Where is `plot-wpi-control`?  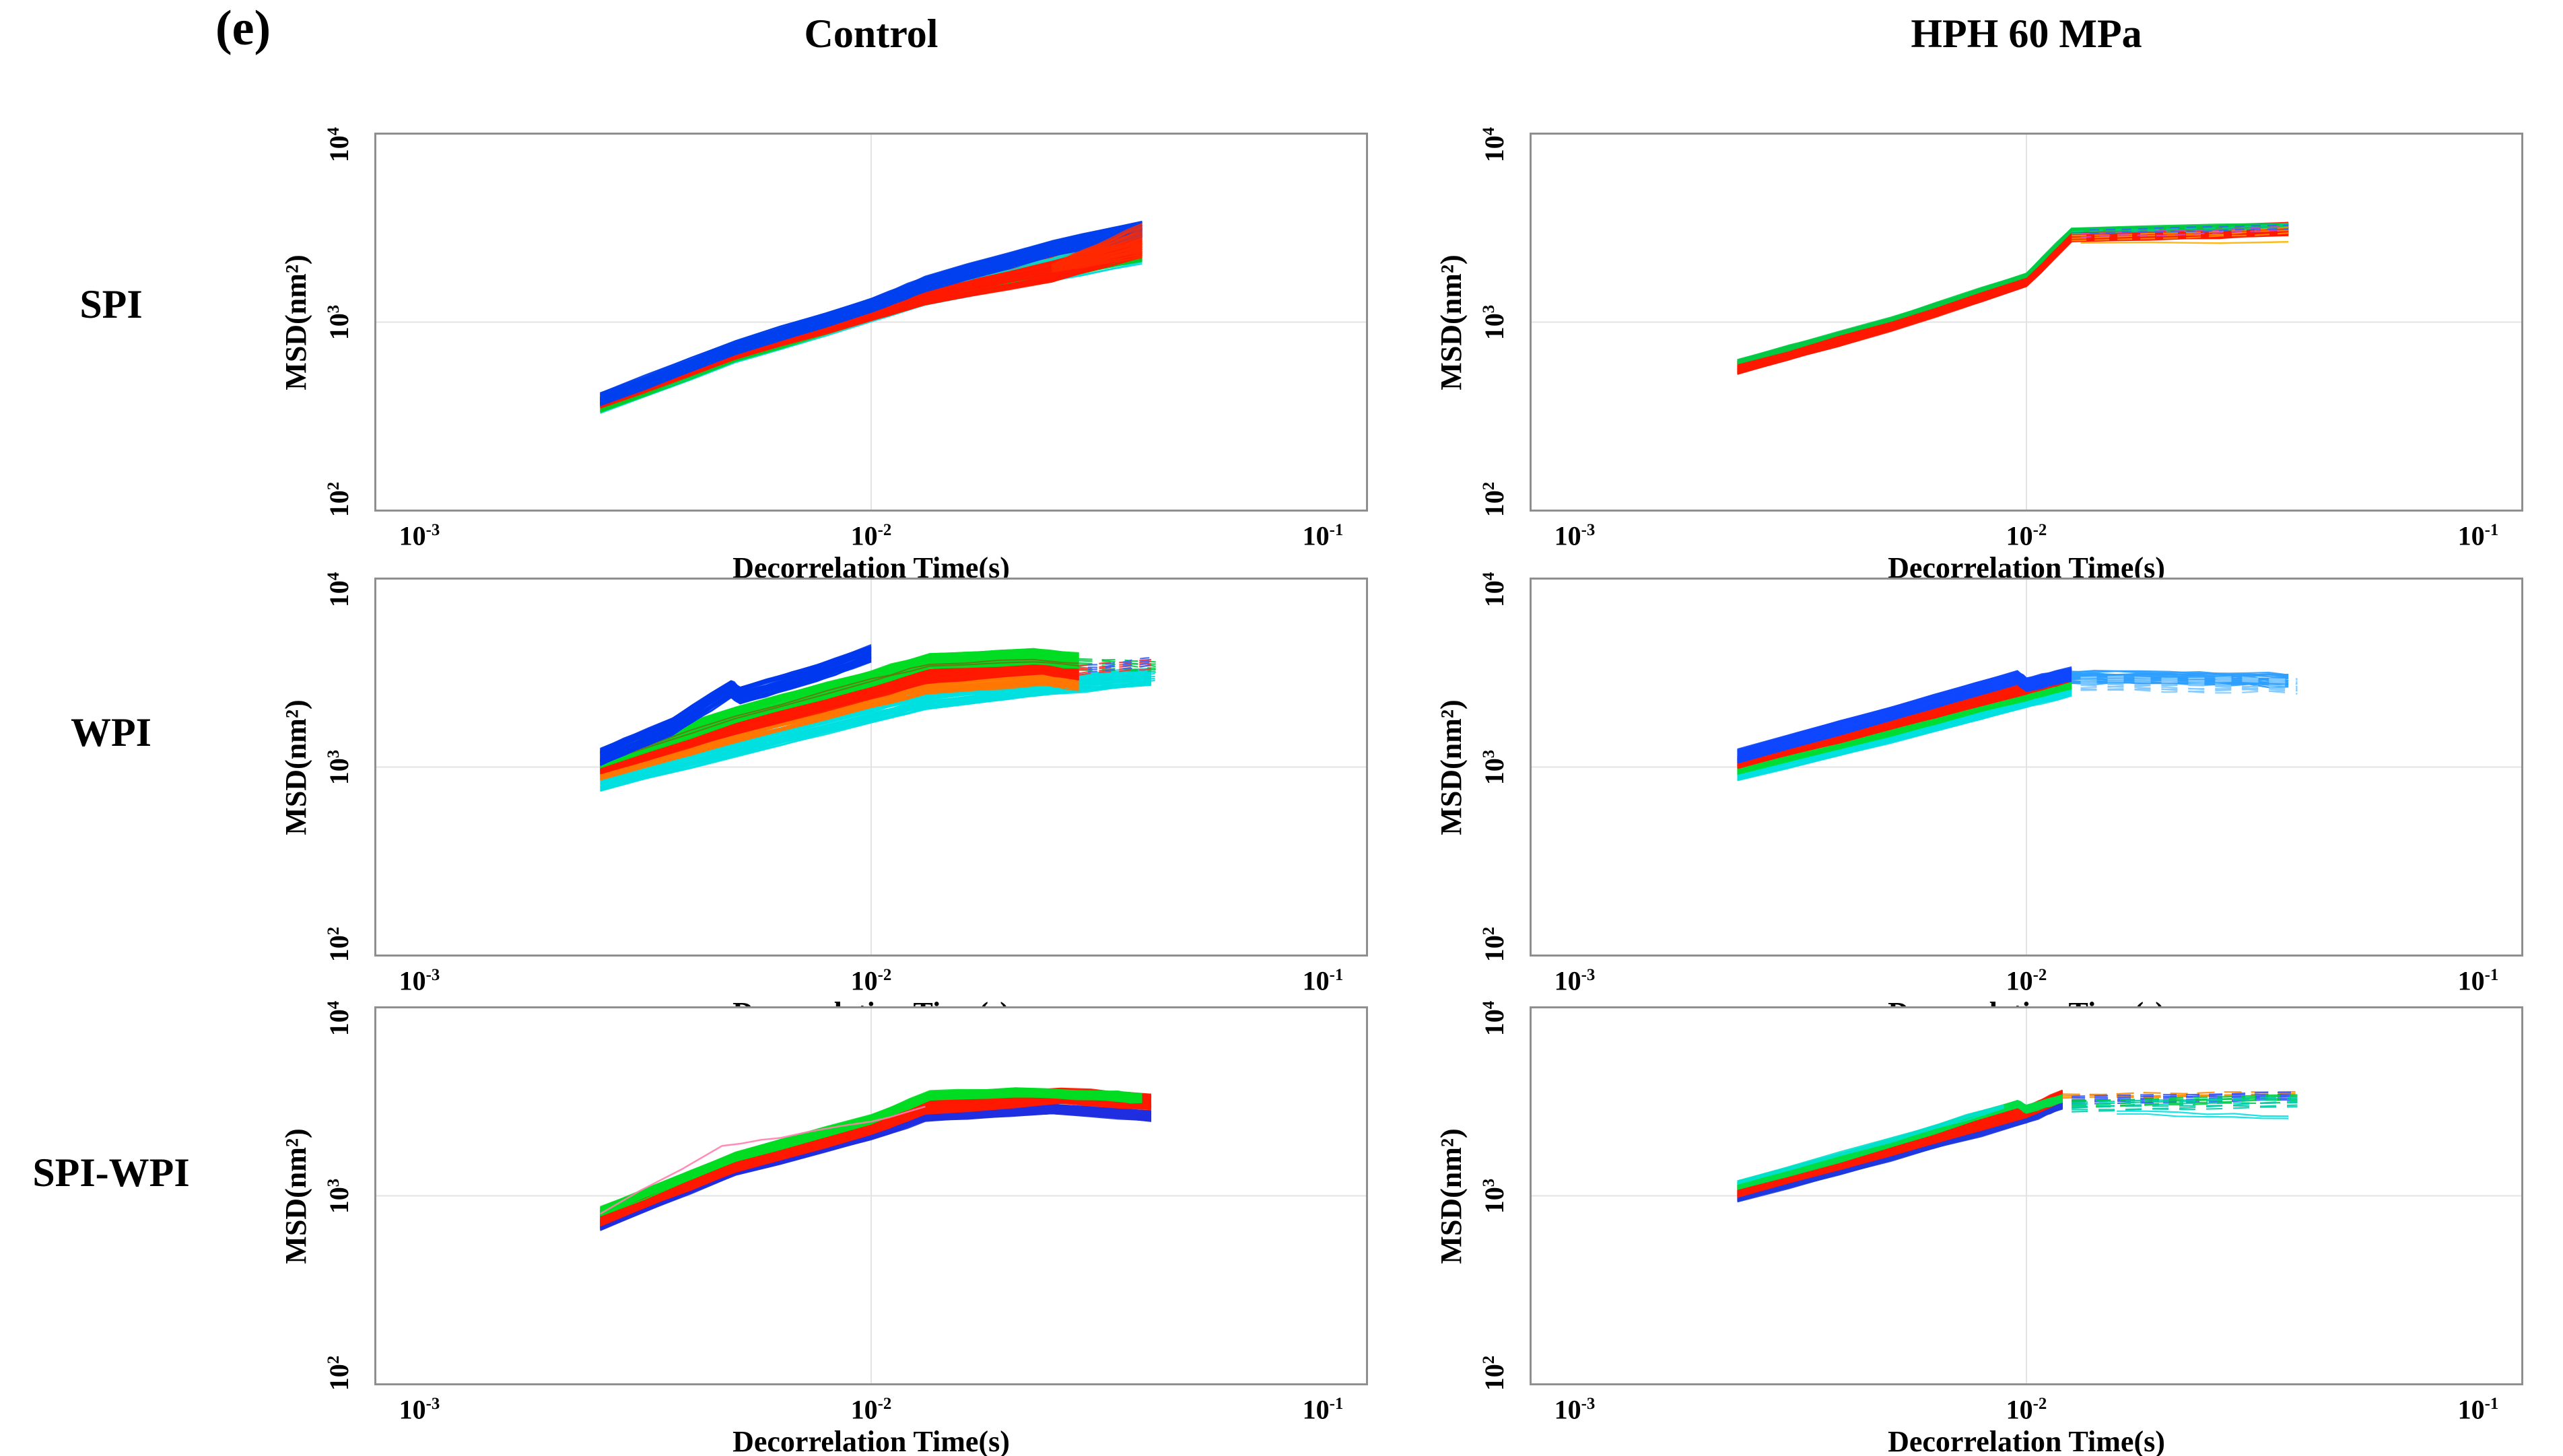
plot-wpi-control is located at coordinates (871, 768).